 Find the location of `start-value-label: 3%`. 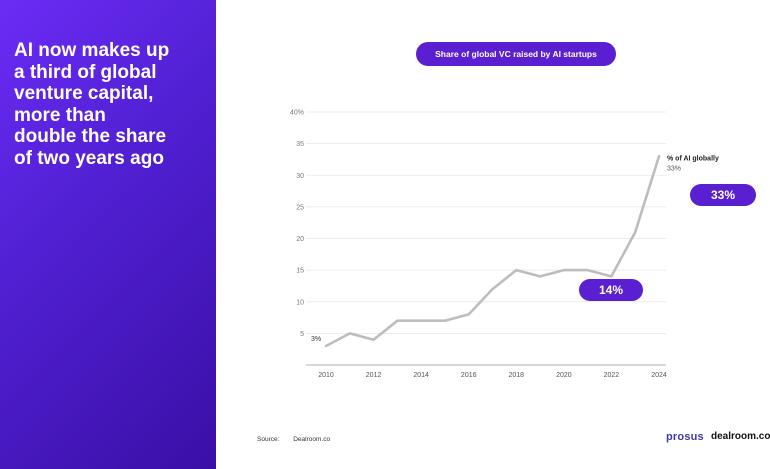

start-value-label: 3% is located at coordinates (316, 339).